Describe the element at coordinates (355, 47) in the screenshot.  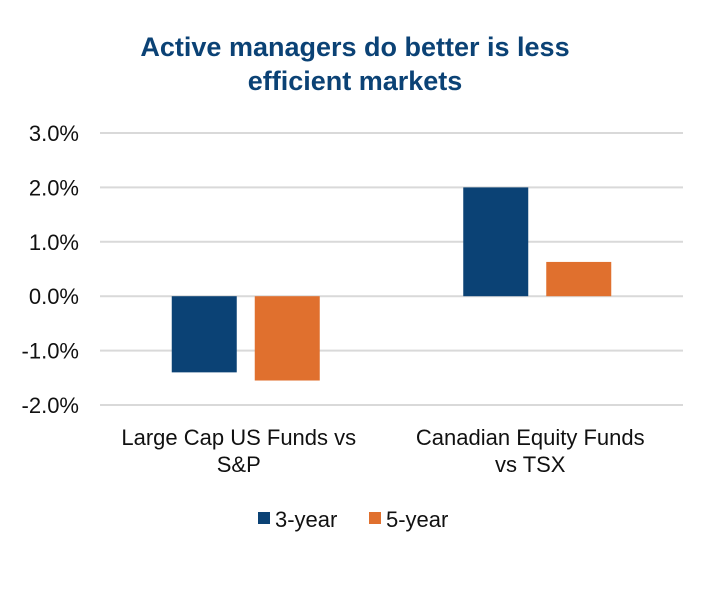
I see `chart-title-line-1: Active managers do better is less` at that location.